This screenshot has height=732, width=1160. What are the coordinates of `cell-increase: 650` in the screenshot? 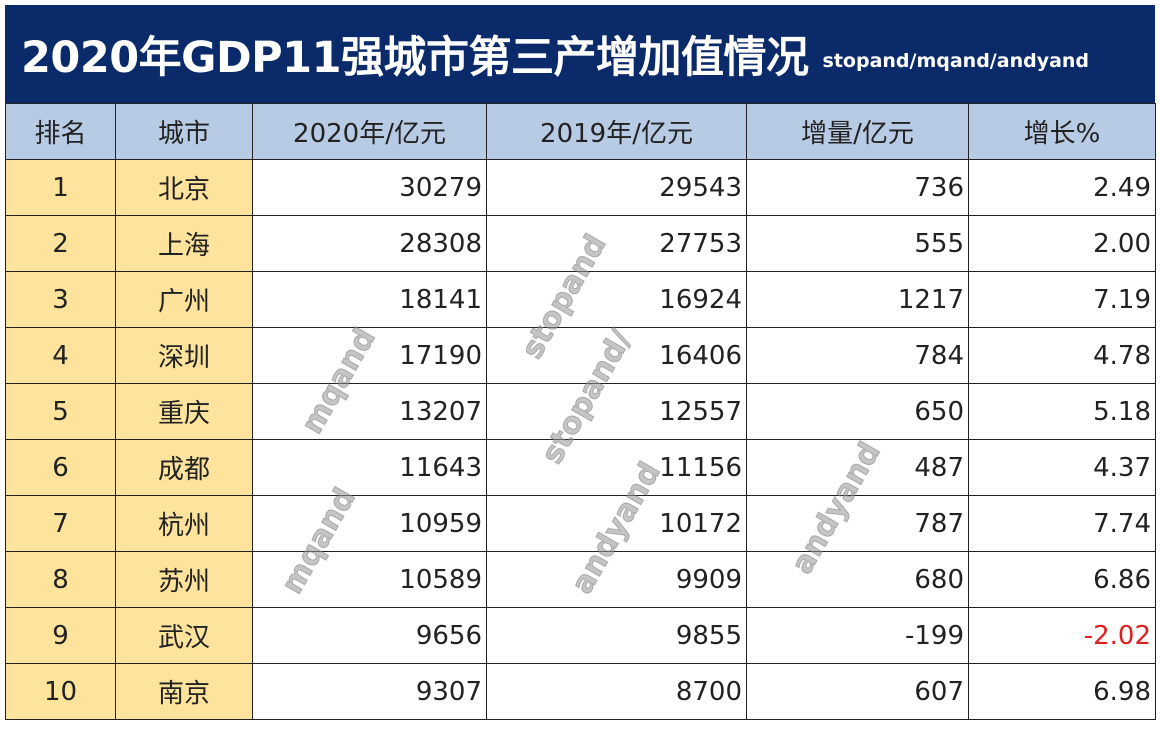 It's located at (857, 411).